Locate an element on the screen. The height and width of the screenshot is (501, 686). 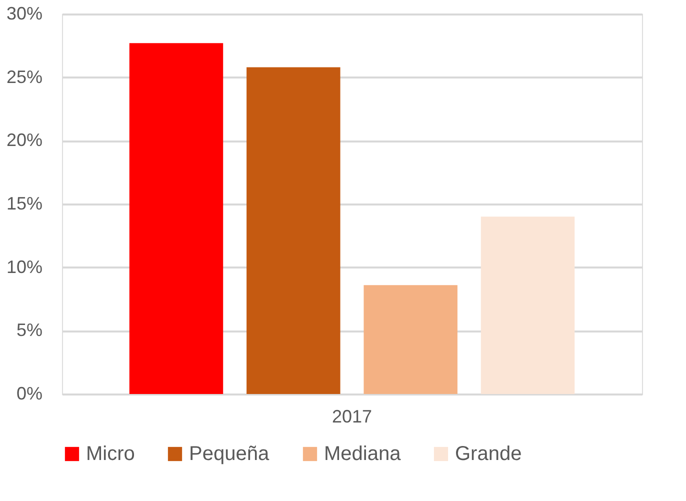
y-tick-label: 10% is located at coordinates (24, 266).